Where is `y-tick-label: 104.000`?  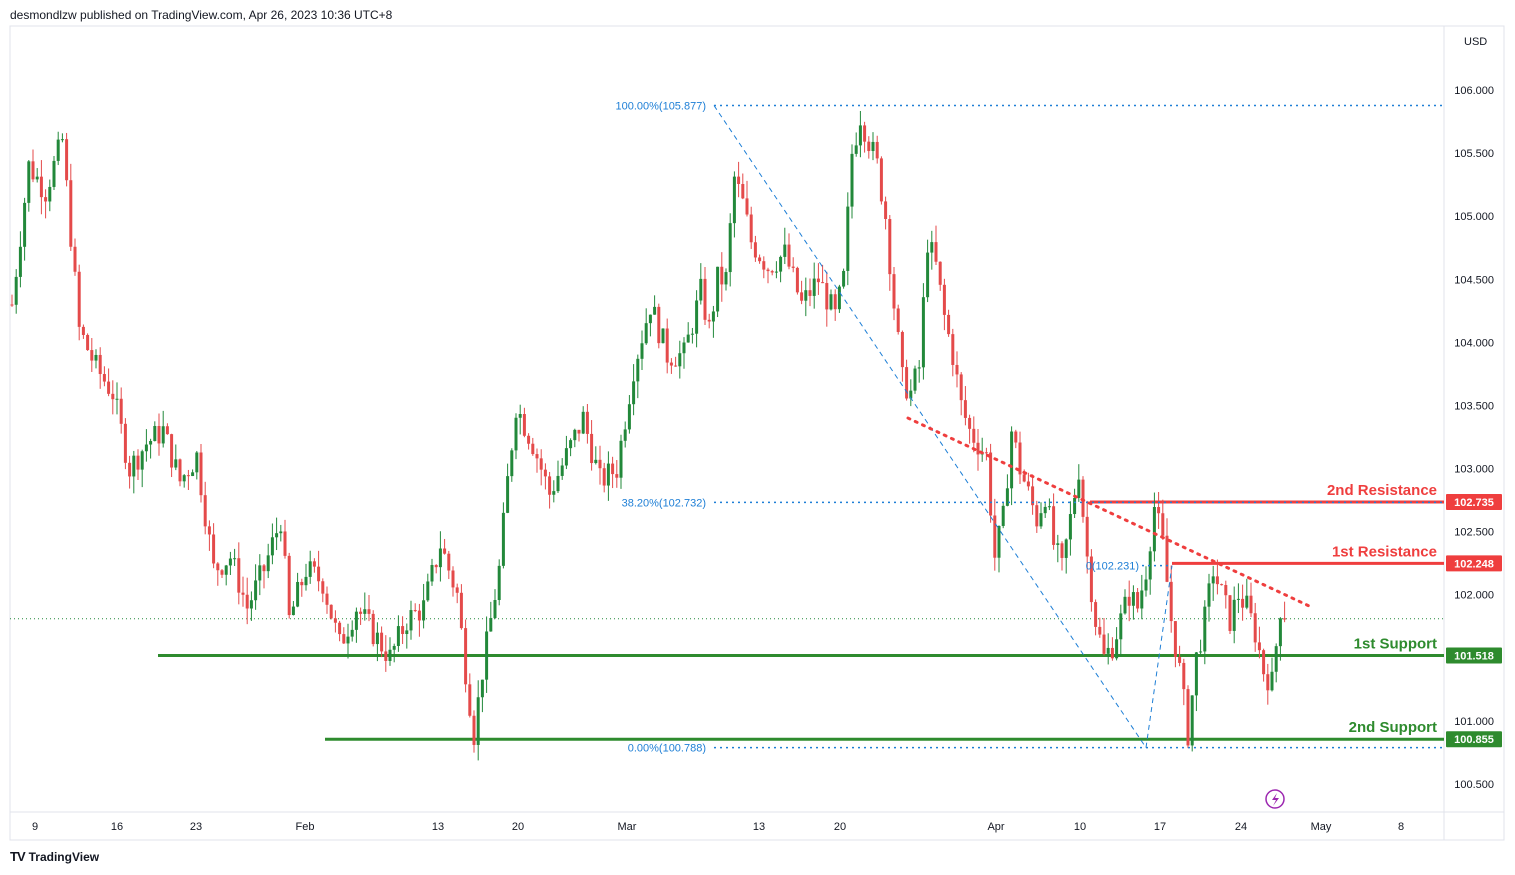 y-tick-label: 104.000 is located at coordinates (1474, 343).